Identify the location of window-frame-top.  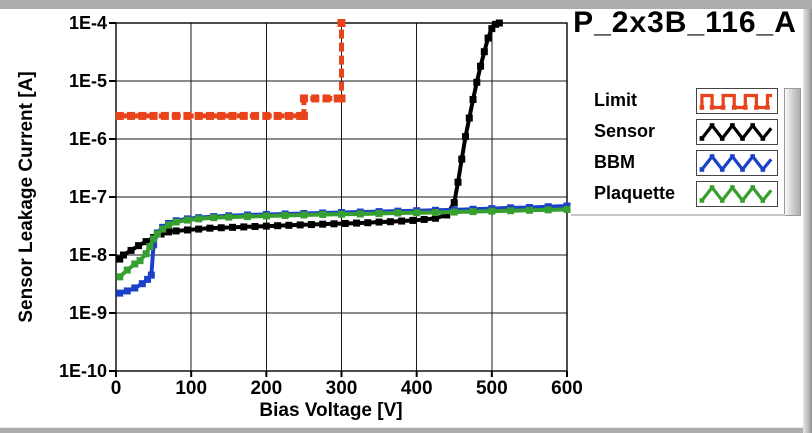
(406, 4).